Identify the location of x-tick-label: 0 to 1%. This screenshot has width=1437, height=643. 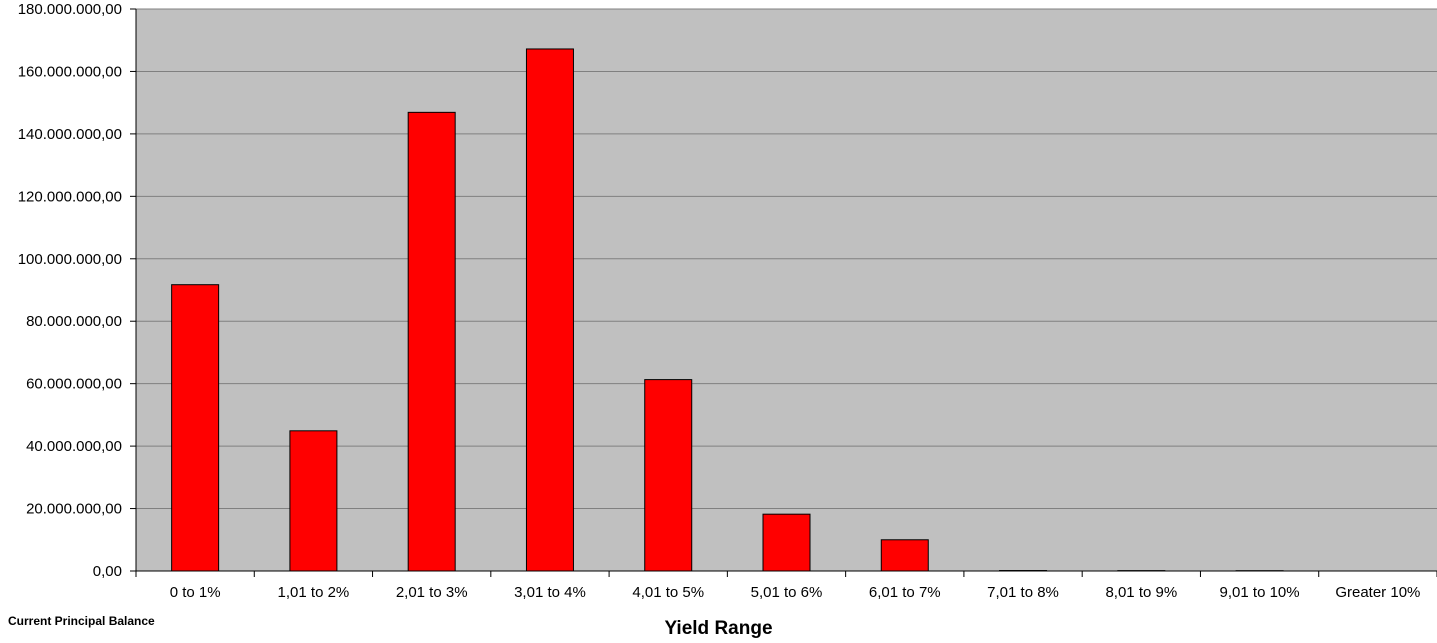
(195, 592).